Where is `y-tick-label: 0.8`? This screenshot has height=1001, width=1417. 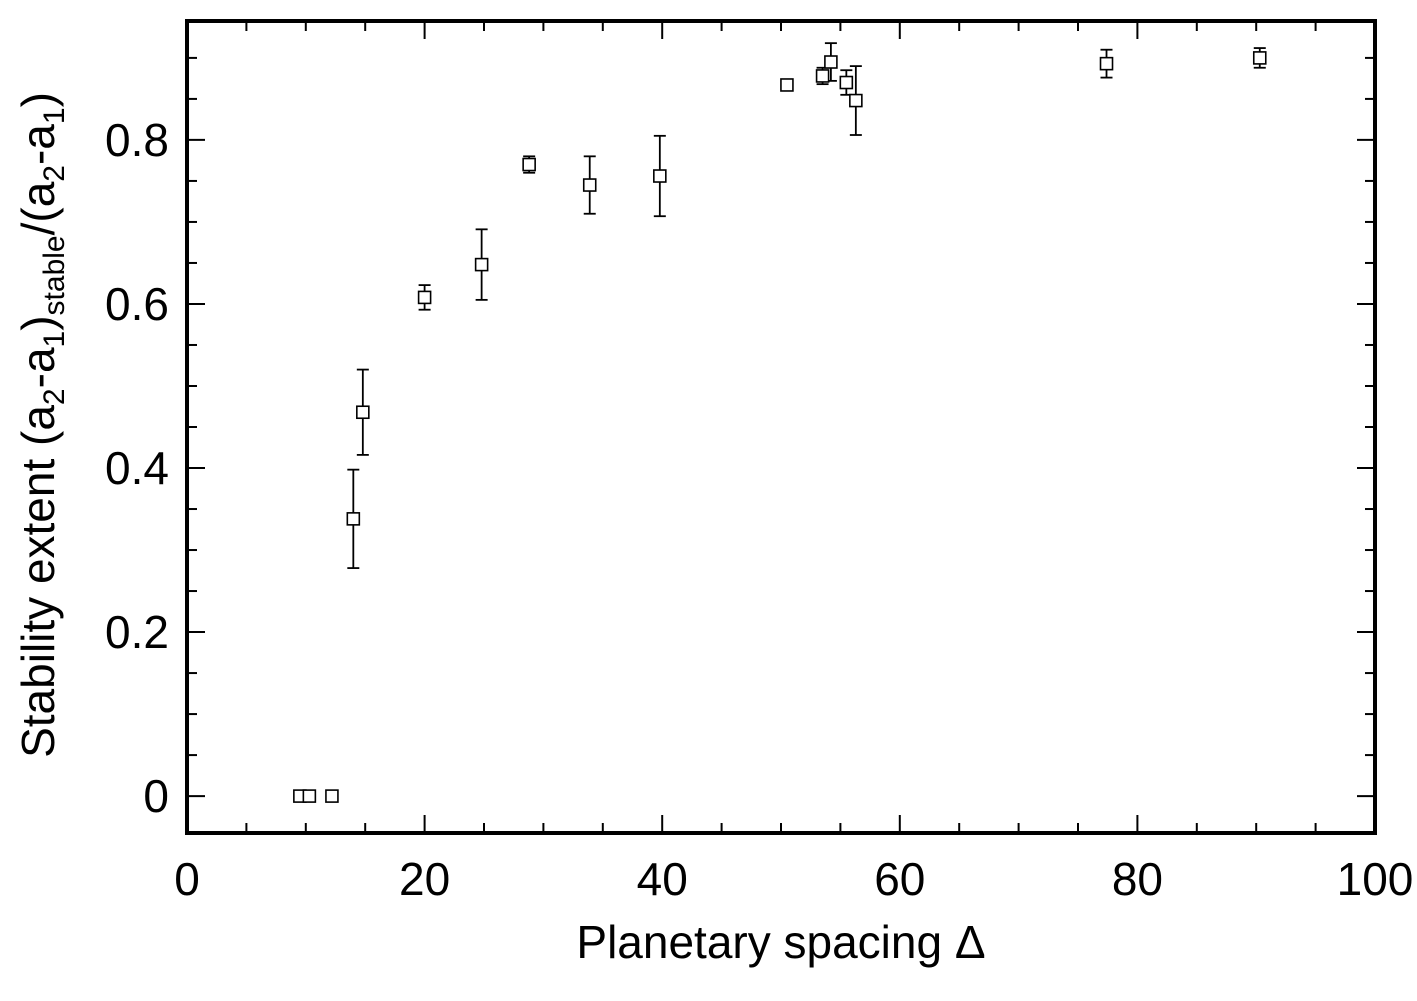 y-tick-label: 0.8 is located at coordinates (137, 140).